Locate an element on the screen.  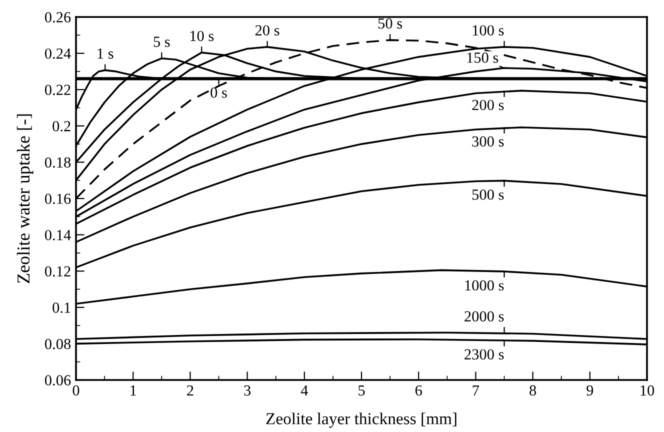
annotation: 1000 s is located at coordinates (484, 285).